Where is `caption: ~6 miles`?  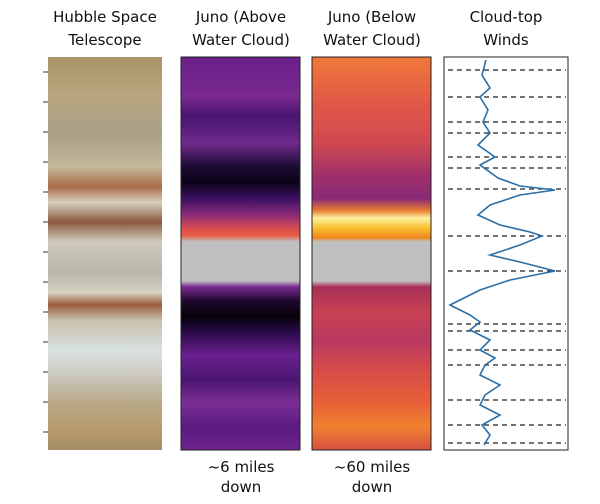 caption: ~6 miles is located at coordinates (241, 467).